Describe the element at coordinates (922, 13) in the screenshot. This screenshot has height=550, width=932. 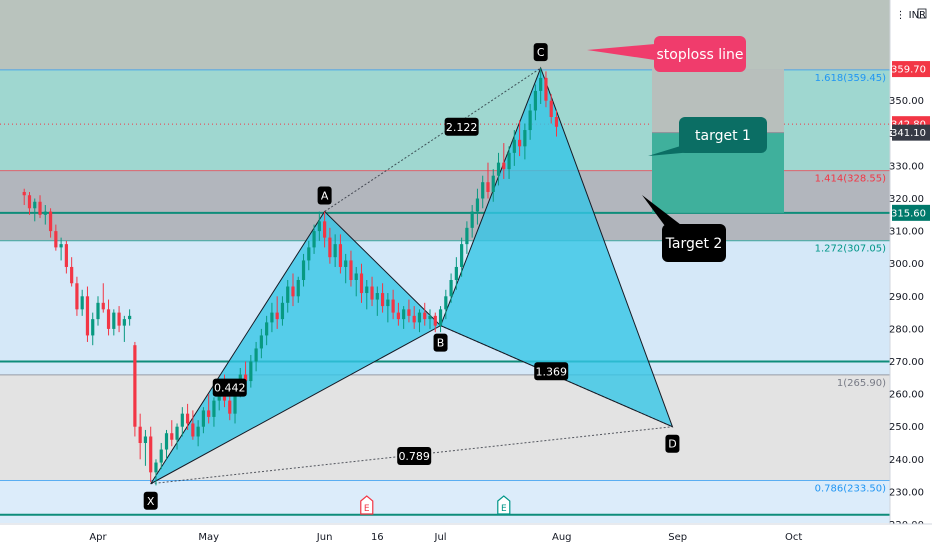
I see `currency-icon` at that location.